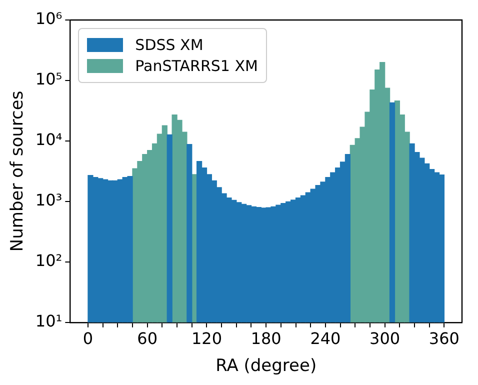  What do you see at coordinates (48, 79) in the screenshot?
I see `y-tick-label: 10⁵` at bounding box center [48, 79].